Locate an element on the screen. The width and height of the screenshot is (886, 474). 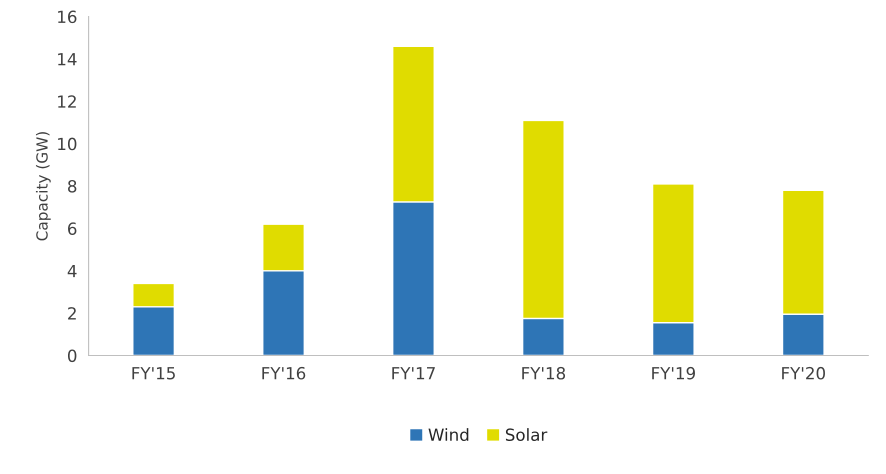
x-tick-label: FY'16 is located at coordinates (284, 373).